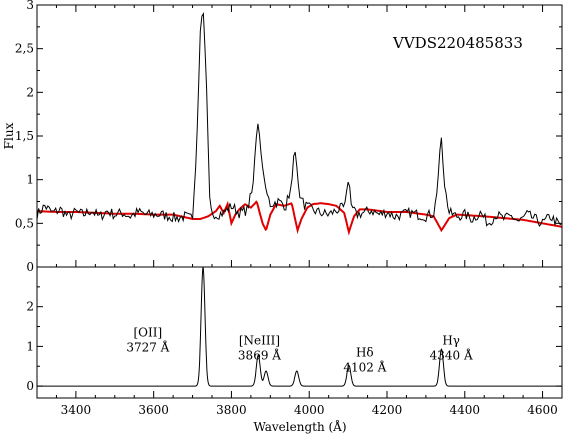 The image size is (564, 436). I want to click on line-annotation-wavelength: 3869 Å, so click(259, 354).